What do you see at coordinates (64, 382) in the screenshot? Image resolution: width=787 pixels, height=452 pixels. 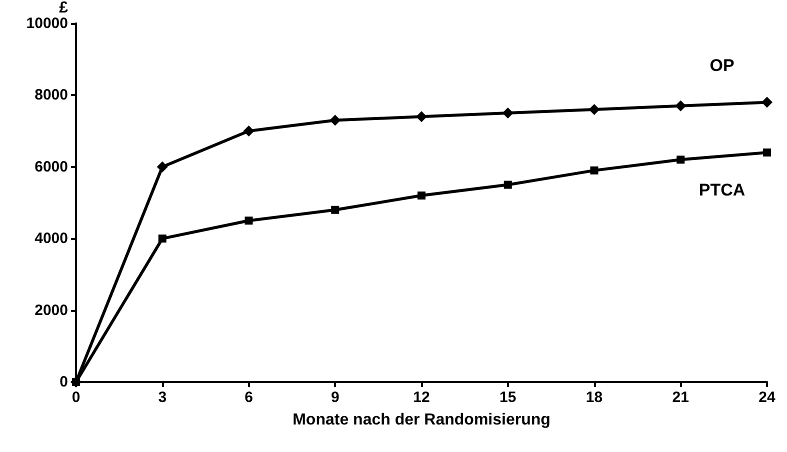 I see `y-tick-label: 0` at bounding box center [64, 382].